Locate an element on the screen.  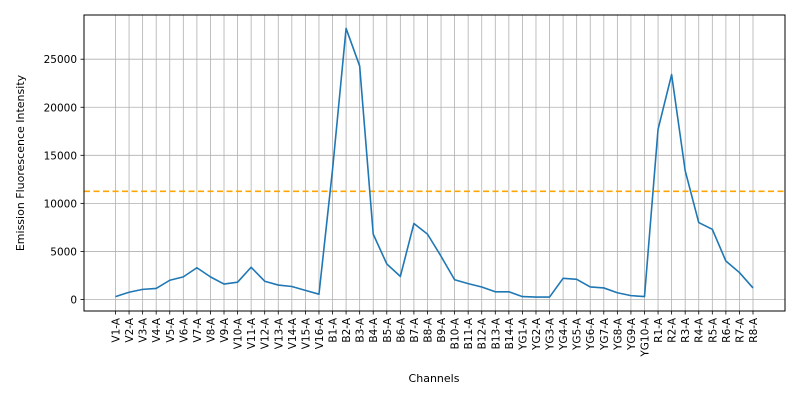
x-tick-label: R1-A is located at coordinates (659, 330).